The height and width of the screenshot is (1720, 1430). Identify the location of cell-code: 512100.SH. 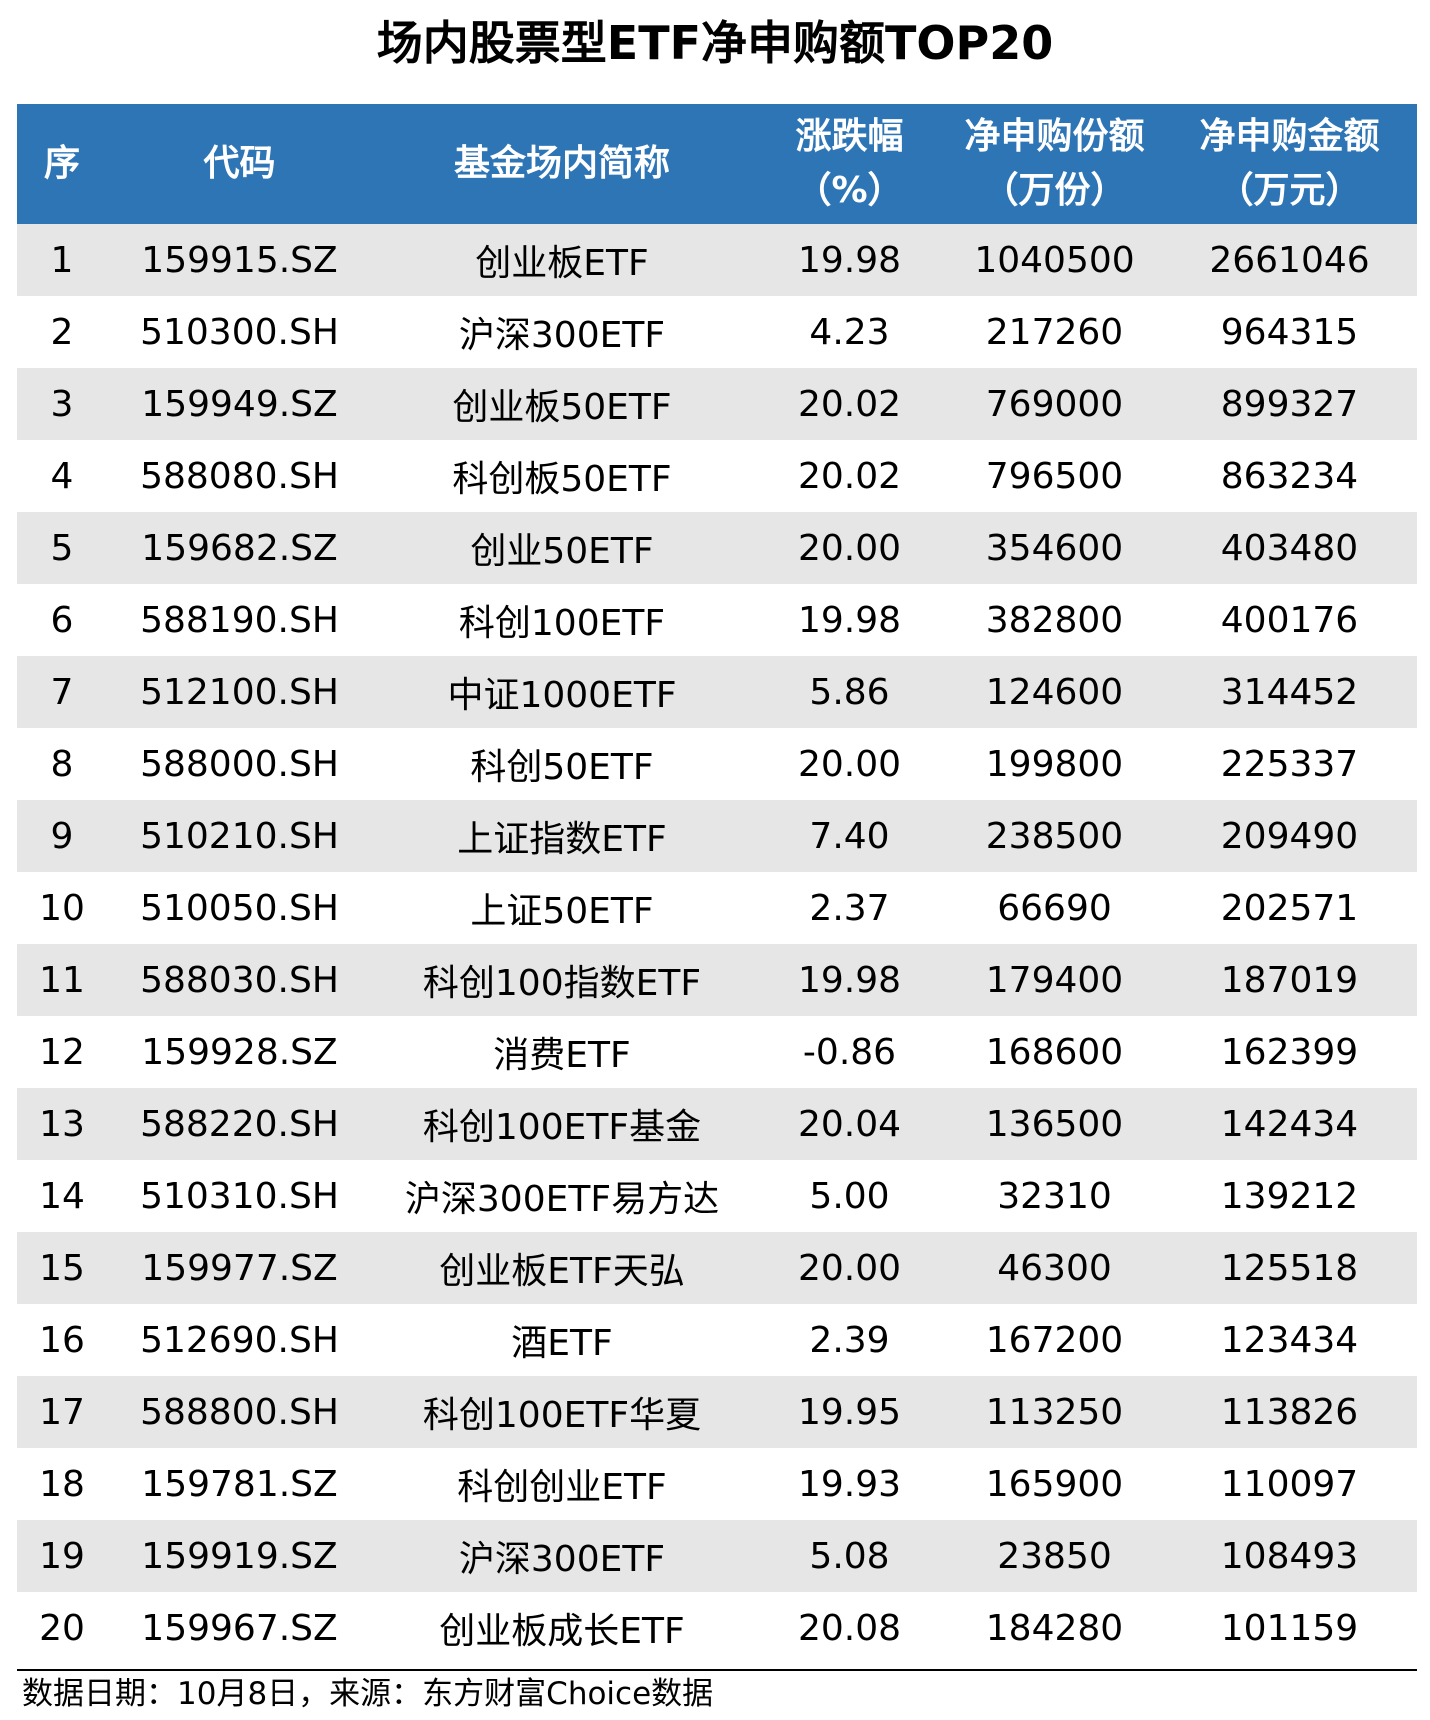
(239, 692).